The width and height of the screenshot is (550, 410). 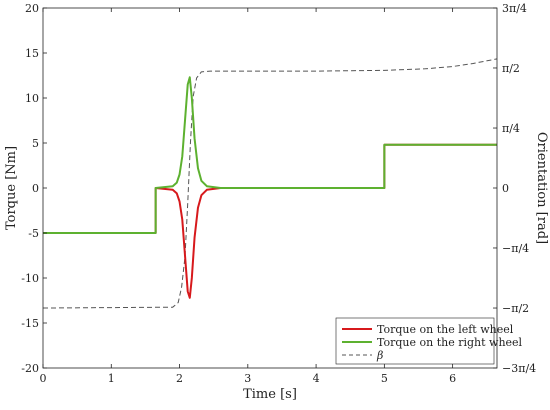 I want to click on x-tick-label: 5, so click(x=384, y=378).